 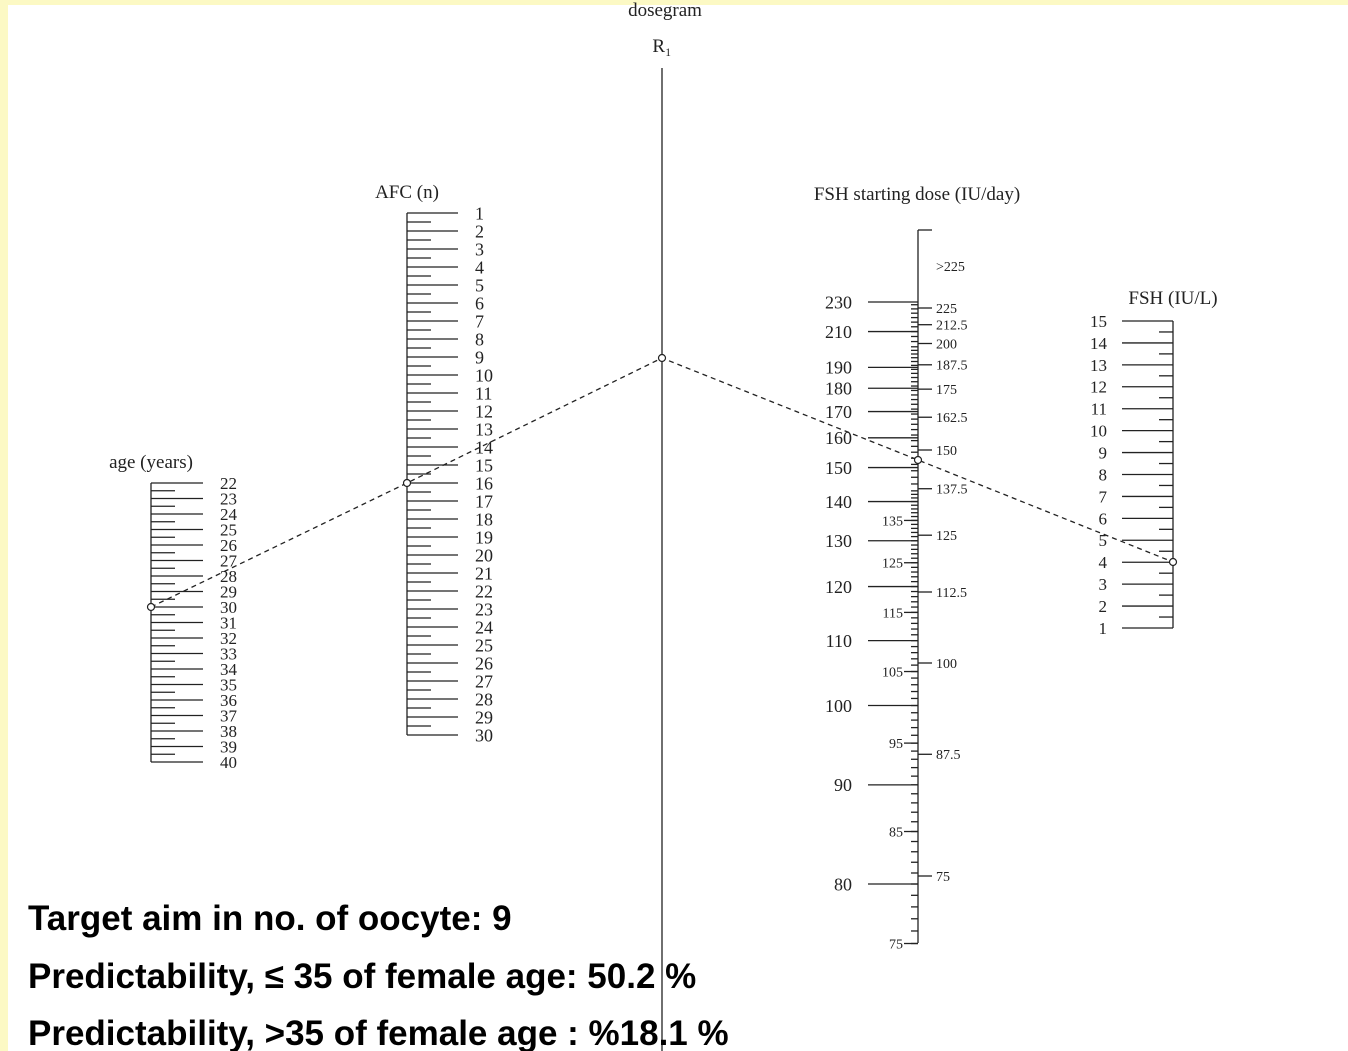 What do you see at coordinates (952, 490) in the screenshot?
I see `tick-label: 137.5` at bounding box center [952, 490].